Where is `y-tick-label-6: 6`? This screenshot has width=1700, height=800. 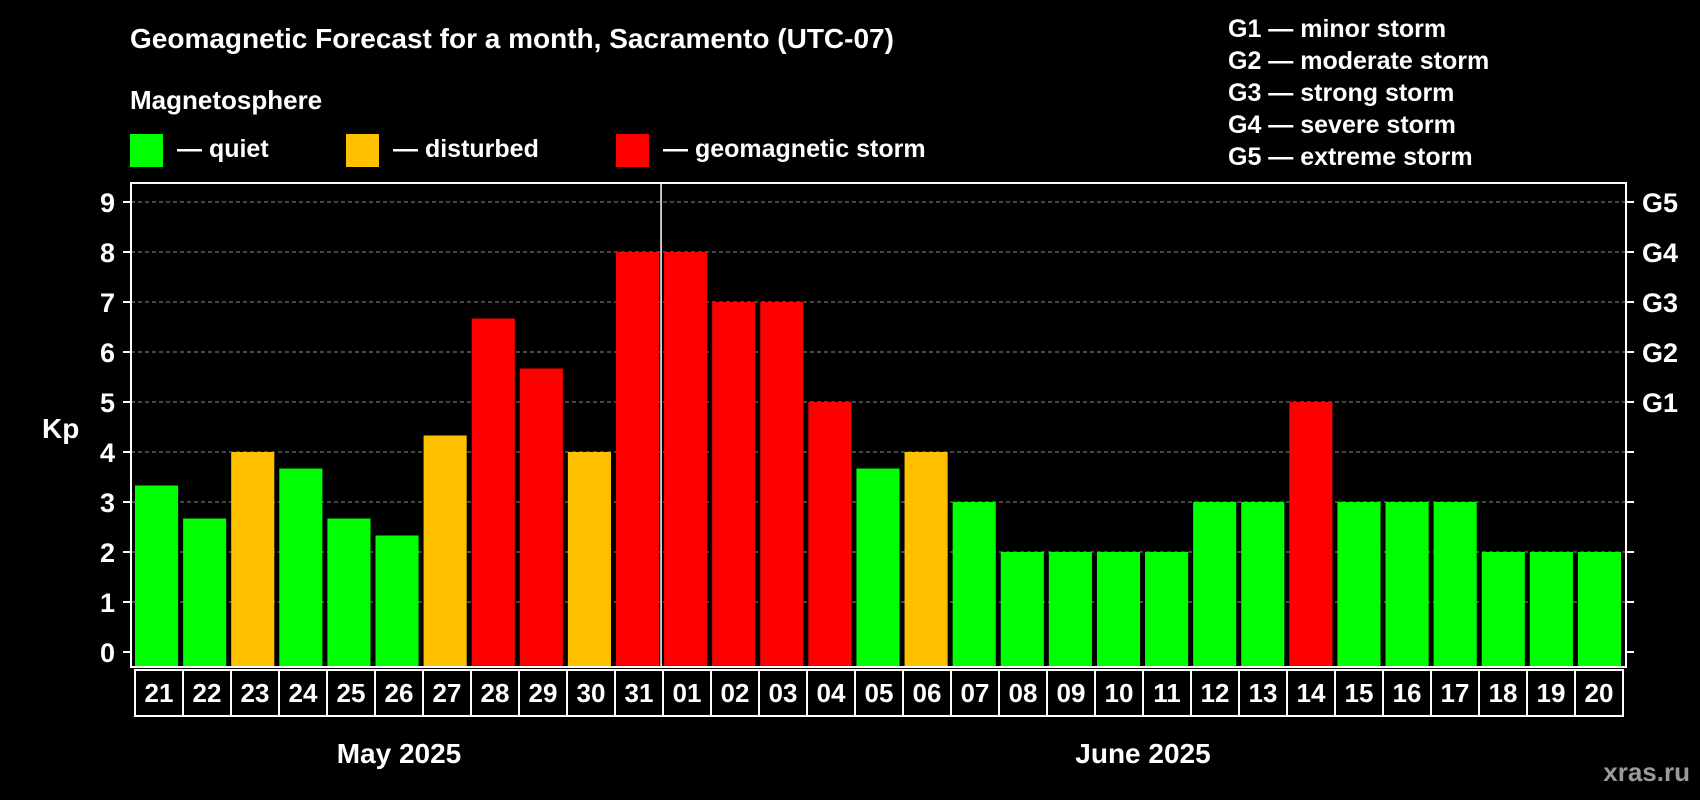 y-tick-label-6: 6 is located at coordinates (107, 353).